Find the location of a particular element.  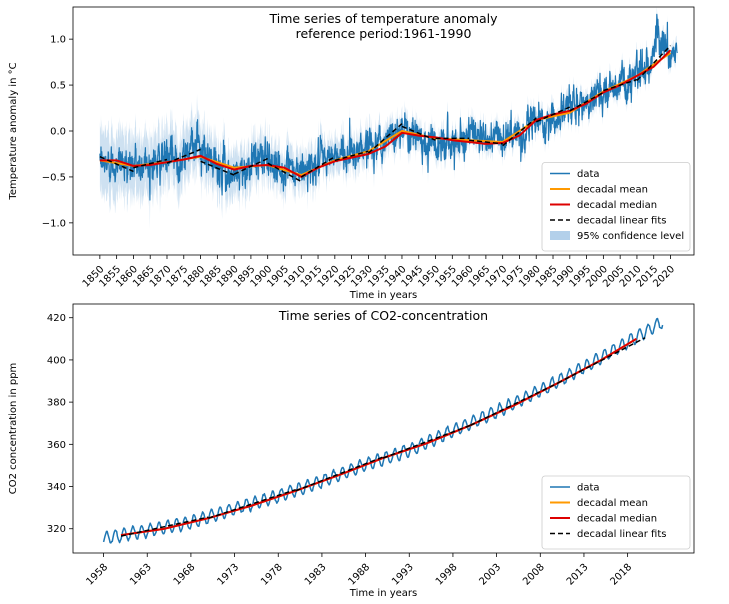

y-tick-label: 0.0 is located at coordinates (58, 132).